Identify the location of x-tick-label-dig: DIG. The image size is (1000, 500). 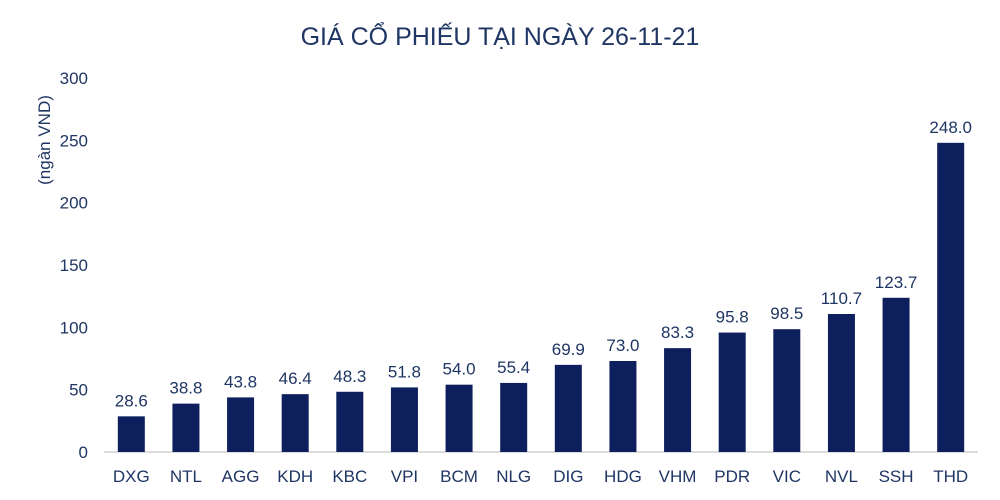
(568, 476).